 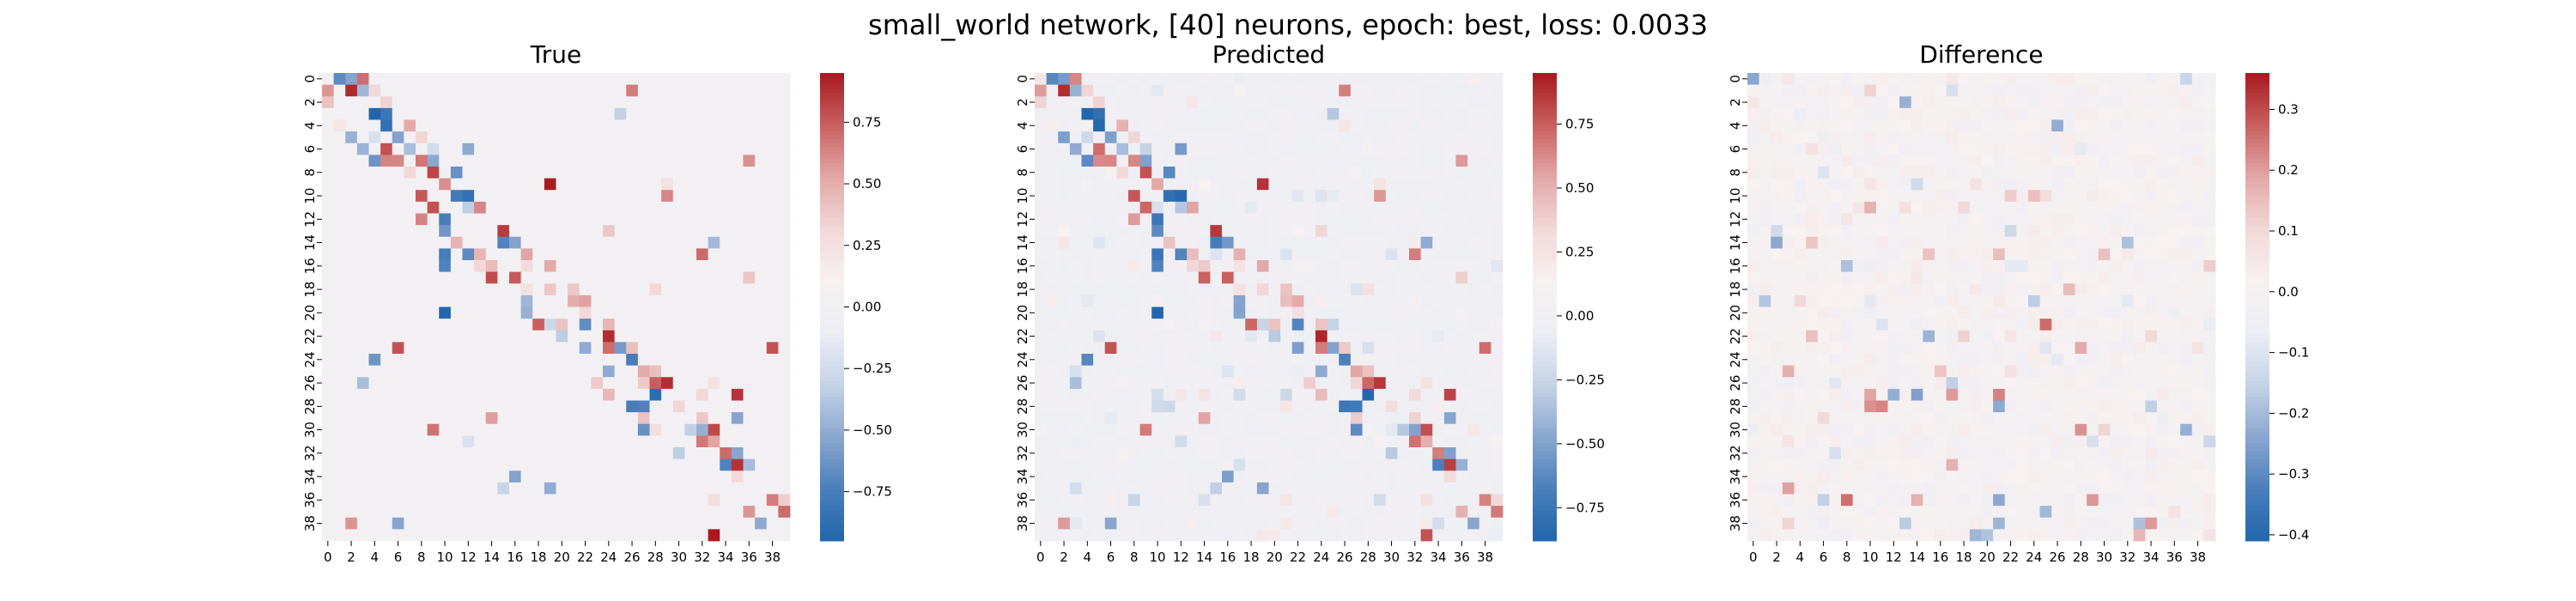 What do you see at coordinates (310, 149) in the screenshot?
I see `y-tick-label: 6` at bounding box center [310, 149].